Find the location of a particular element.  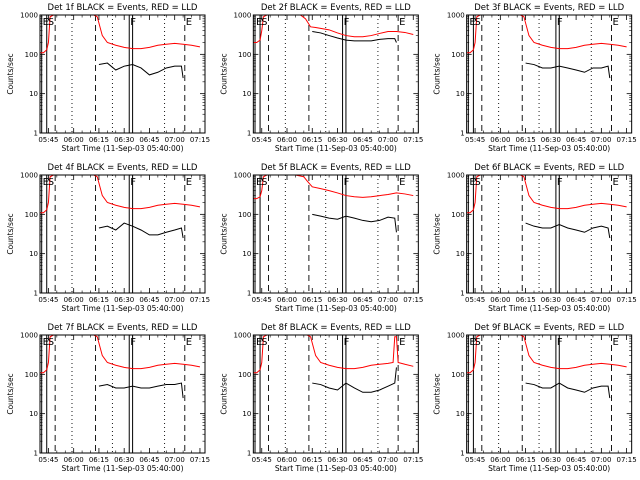

panel-title: Det 8f BLACK = Events, RED = LLD is located at coordinates (336, 328).